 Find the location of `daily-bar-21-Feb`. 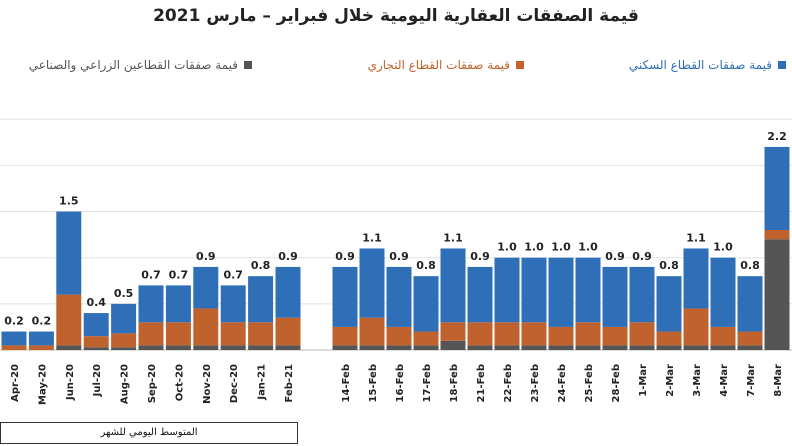

daily-bar-21-Feb is located at coordinates (480, 308).